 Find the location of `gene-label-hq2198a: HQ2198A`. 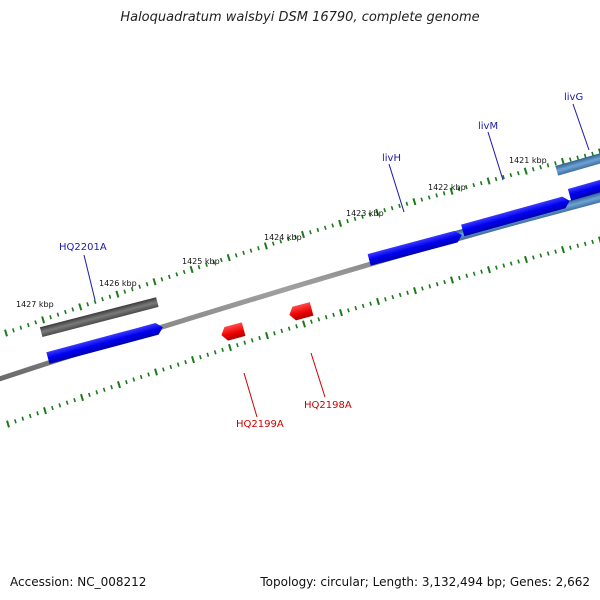

gene-label-hq2198a: HQ2198A is located at coordinates (328, 405).